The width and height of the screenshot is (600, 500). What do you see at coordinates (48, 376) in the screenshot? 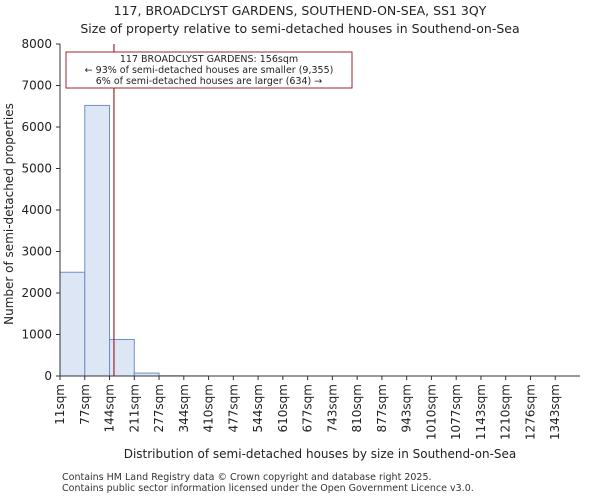
I see `y-tick-label-0: 0` at bounding box center [48, 376].